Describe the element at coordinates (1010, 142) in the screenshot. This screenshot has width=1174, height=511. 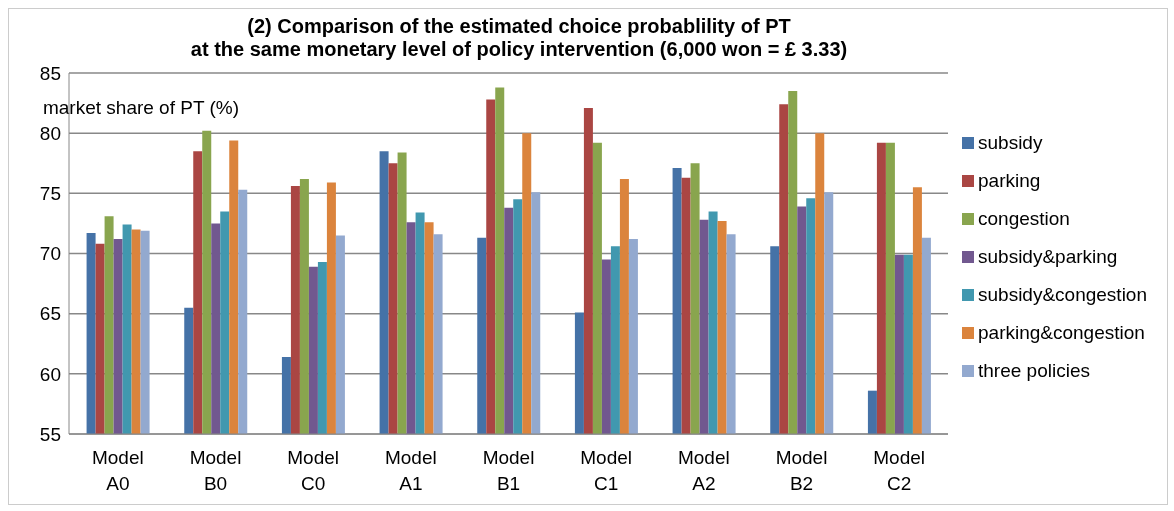
I see `legend-label: subsidy` at that location.